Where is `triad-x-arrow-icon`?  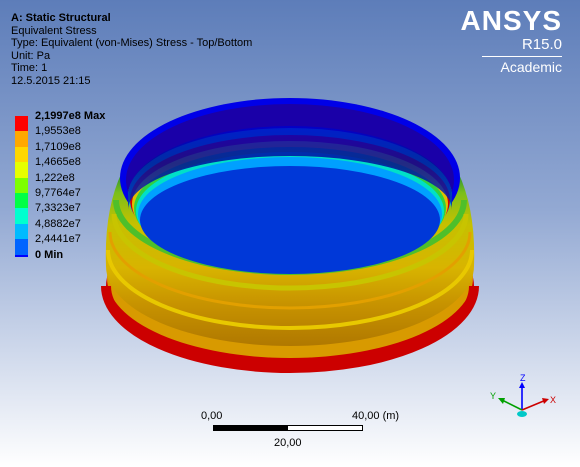
triad-x-arrow-icon is located at coordinates (545, 401).